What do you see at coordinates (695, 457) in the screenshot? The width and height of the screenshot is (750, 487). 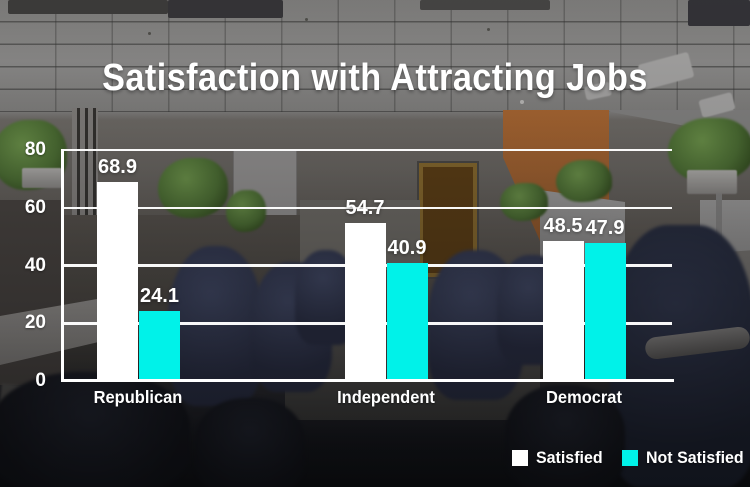 I see `legend-label-not-satisfied: Not Satisfied` at bounding box center [695, 457].